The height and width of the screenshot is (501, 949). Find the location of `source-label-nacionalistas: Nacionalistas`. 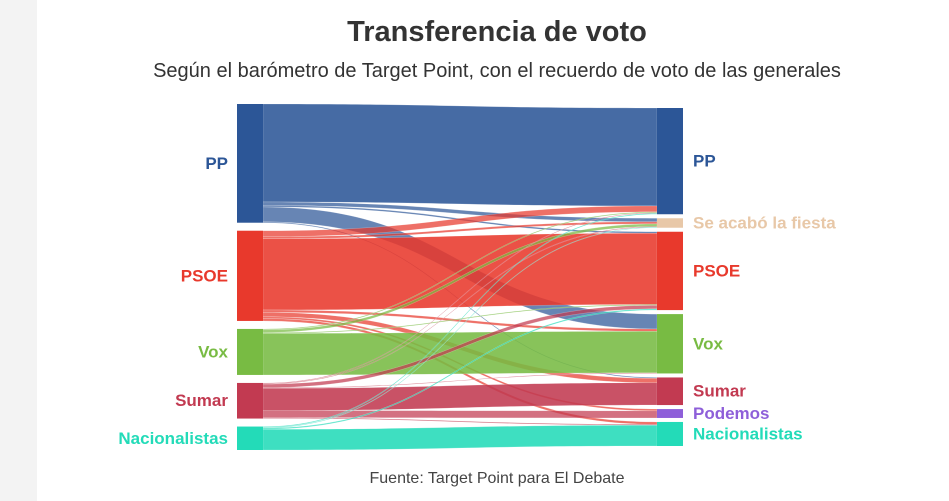

source-label-nacionalistas: Nacionalistas is located at coordinates (173, 438).